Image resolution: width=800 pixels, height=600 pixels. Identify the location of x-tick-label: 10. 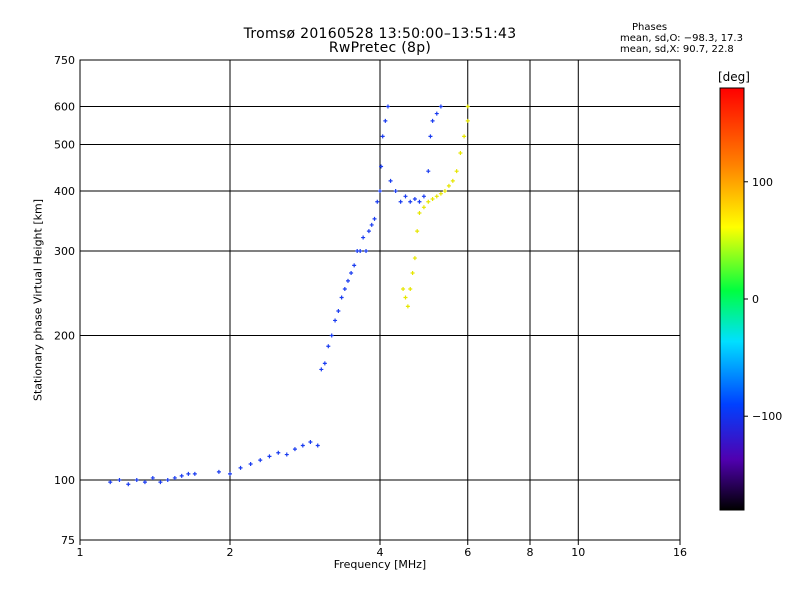
(578, 552).